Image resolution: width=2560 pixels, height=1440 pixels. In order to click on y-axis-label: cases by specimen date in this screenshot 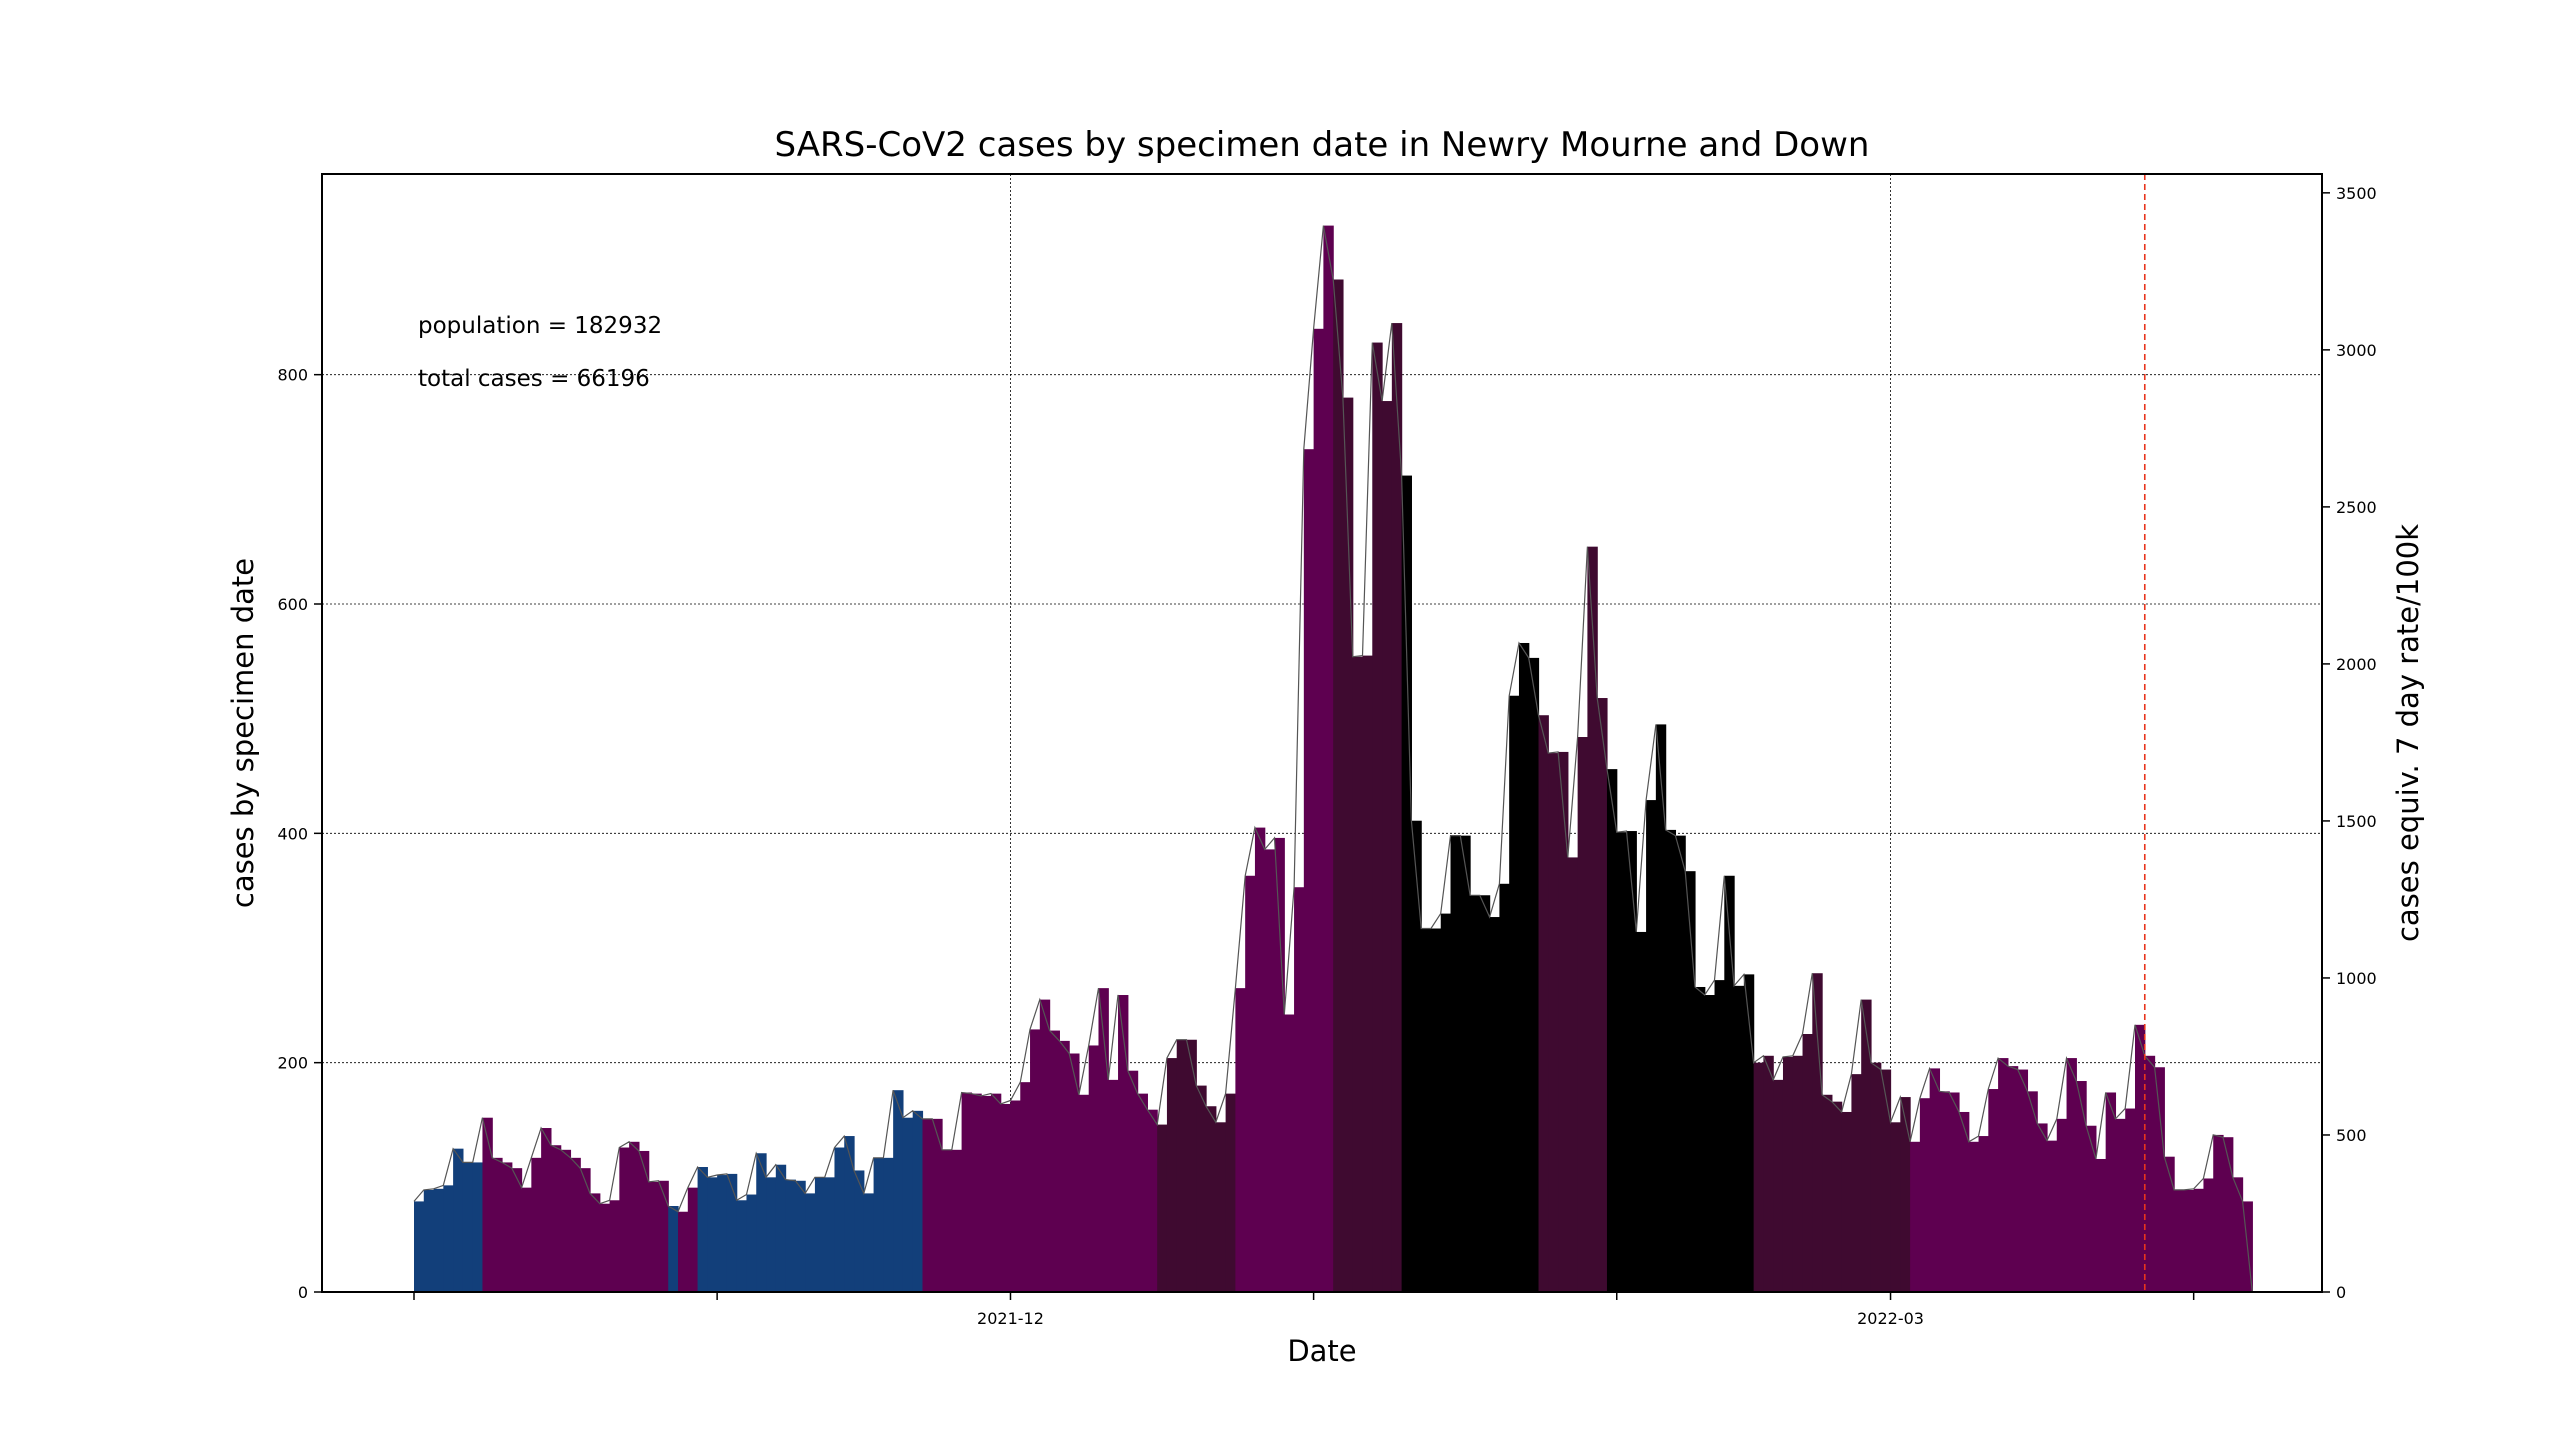, I will do `click(243, 733)`.